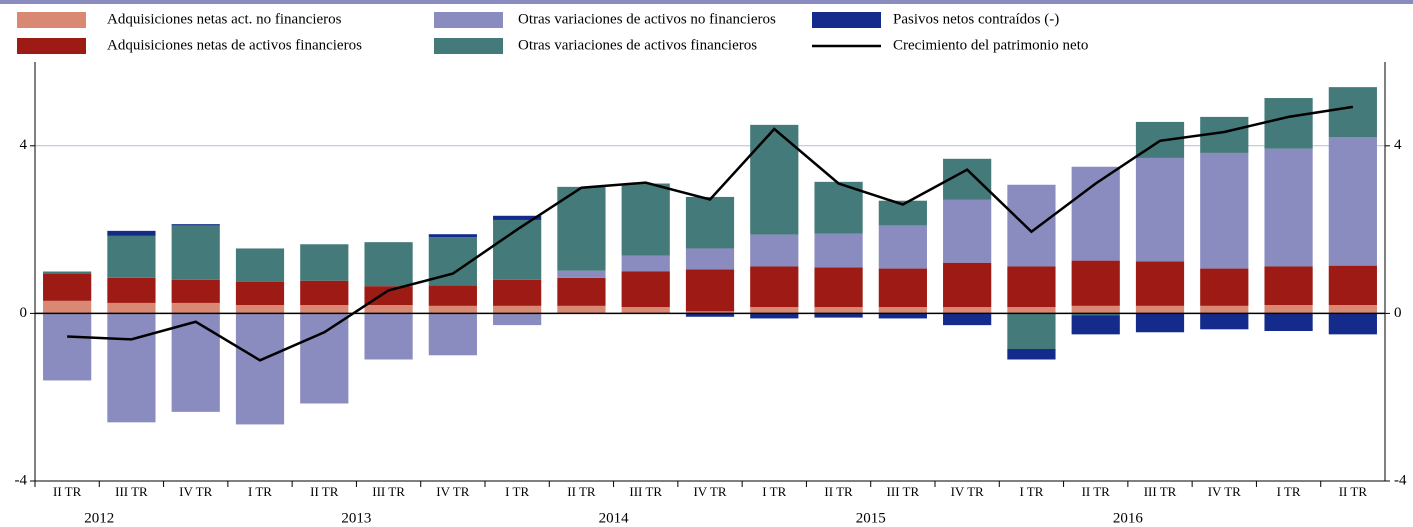 The width and height of the screenshot is (1413, 527). Describe the element at coordinates (990, 45) in the screenshot. I see `legend-label: Crecimiento del patrimonio neto` at that location.